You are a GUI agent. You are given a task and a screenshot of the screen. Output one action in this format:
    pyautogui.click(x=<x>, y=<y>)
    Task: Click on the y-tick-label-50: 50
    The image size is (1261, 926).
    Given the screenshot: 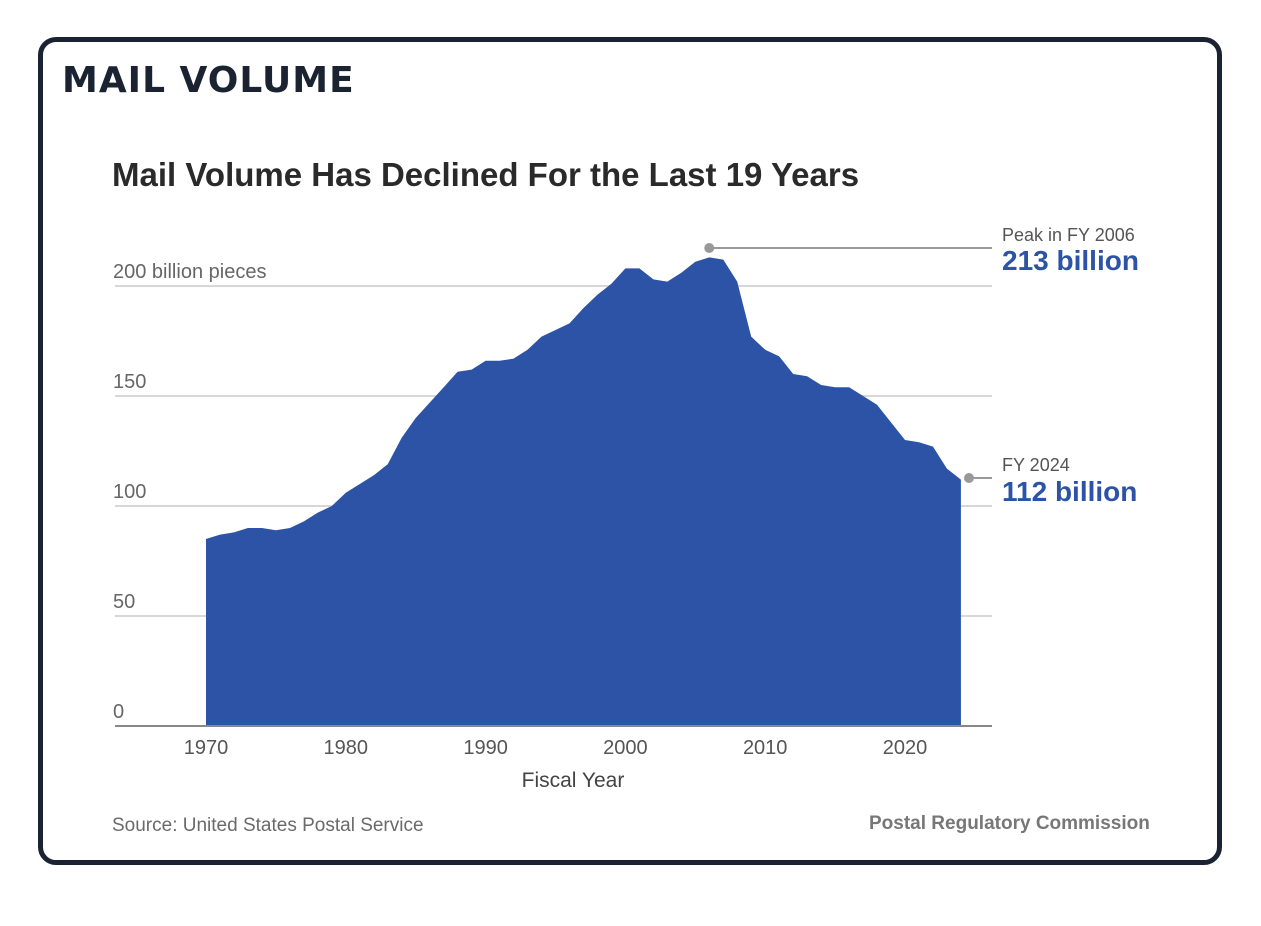 What is the action you would take?
    pyautogui.click(x=124, y=602)
    